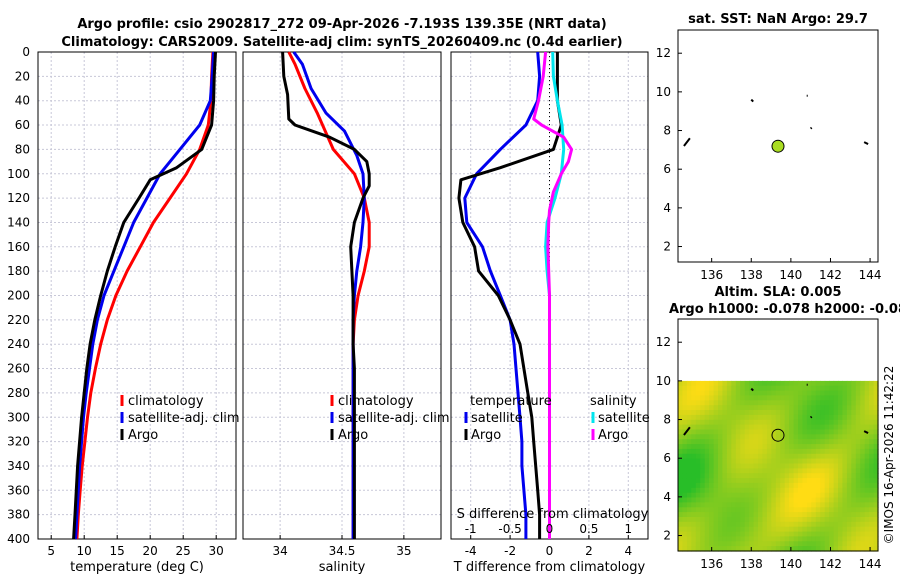  What do you see at coordinates (751, 275) in the screenshot?
I see `x-tick-label: 138` at bounding box center [751, 275].